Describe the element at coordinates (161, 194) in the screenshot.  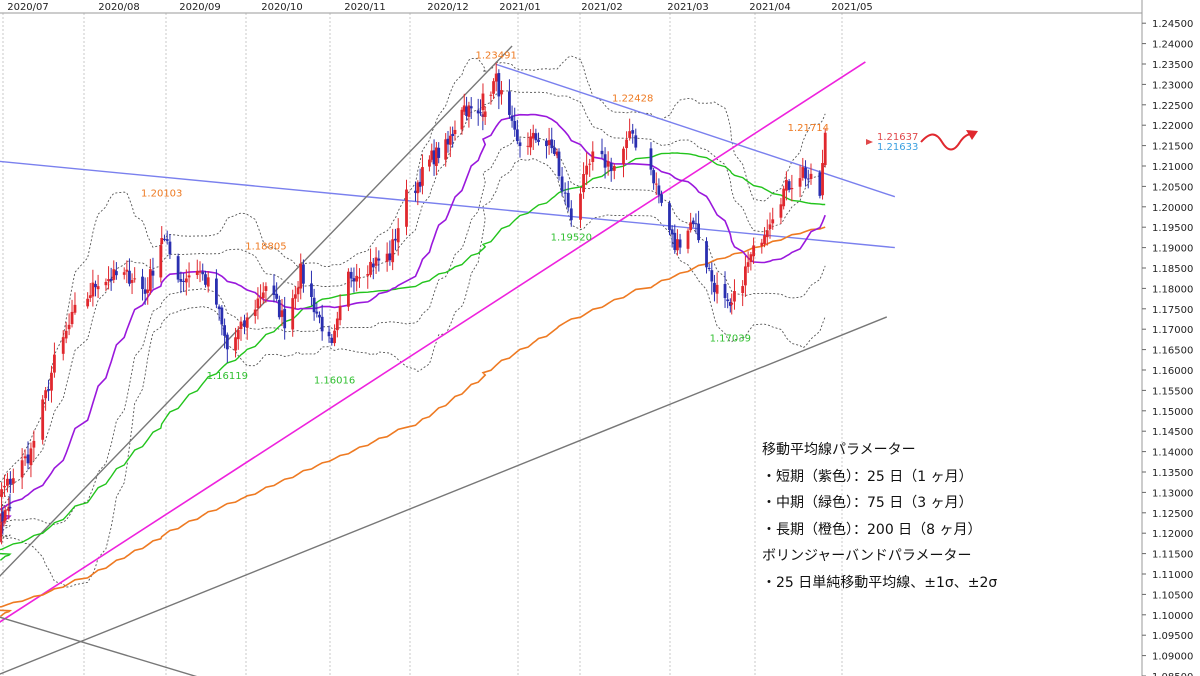
I see `price-label-1.20103: 1.20103` at that location.